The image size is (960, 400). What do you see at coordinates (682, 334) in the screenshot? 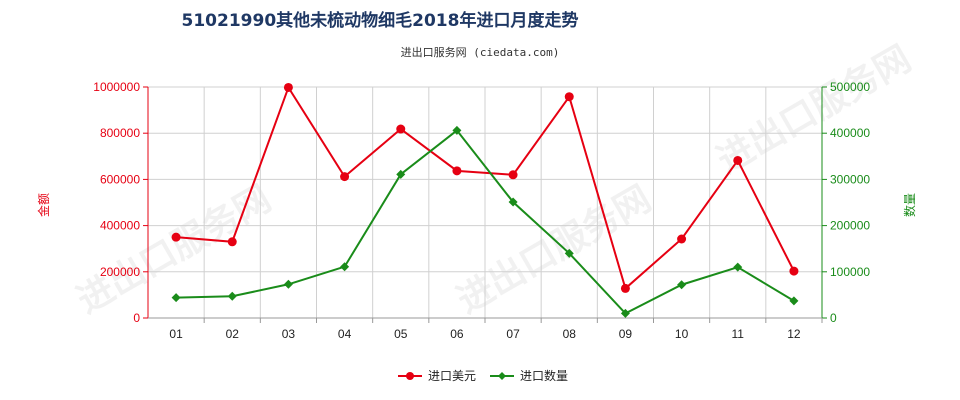
I see `x-tick-label: 10` at bounding box center [682, 334].